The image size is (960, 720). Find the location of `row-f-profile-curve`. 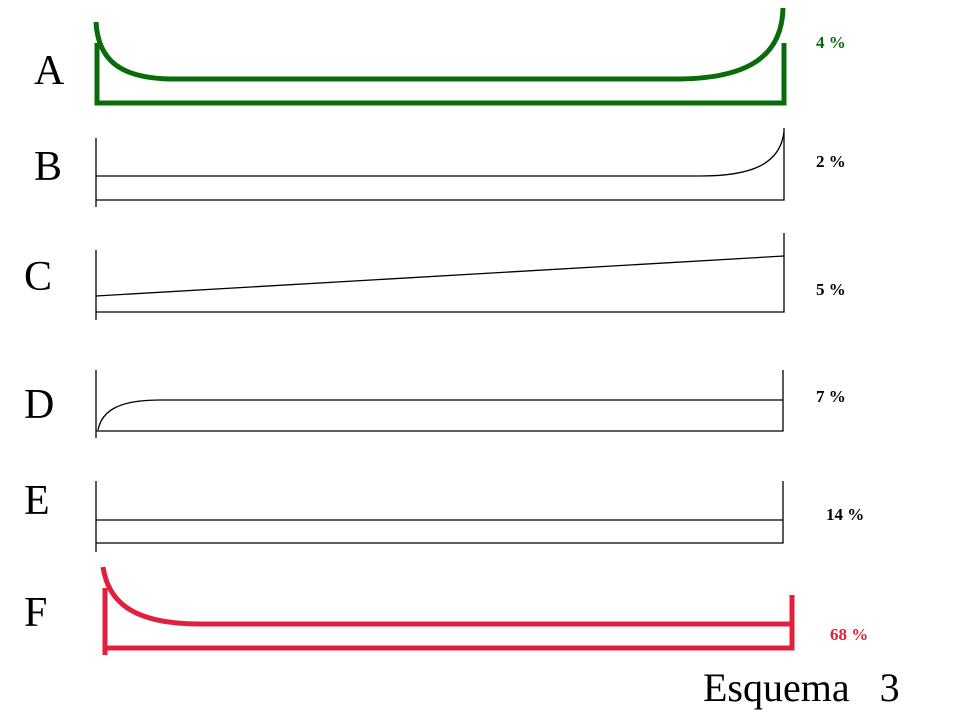

row-f-profile-curve is located at coordinates (446, 596).